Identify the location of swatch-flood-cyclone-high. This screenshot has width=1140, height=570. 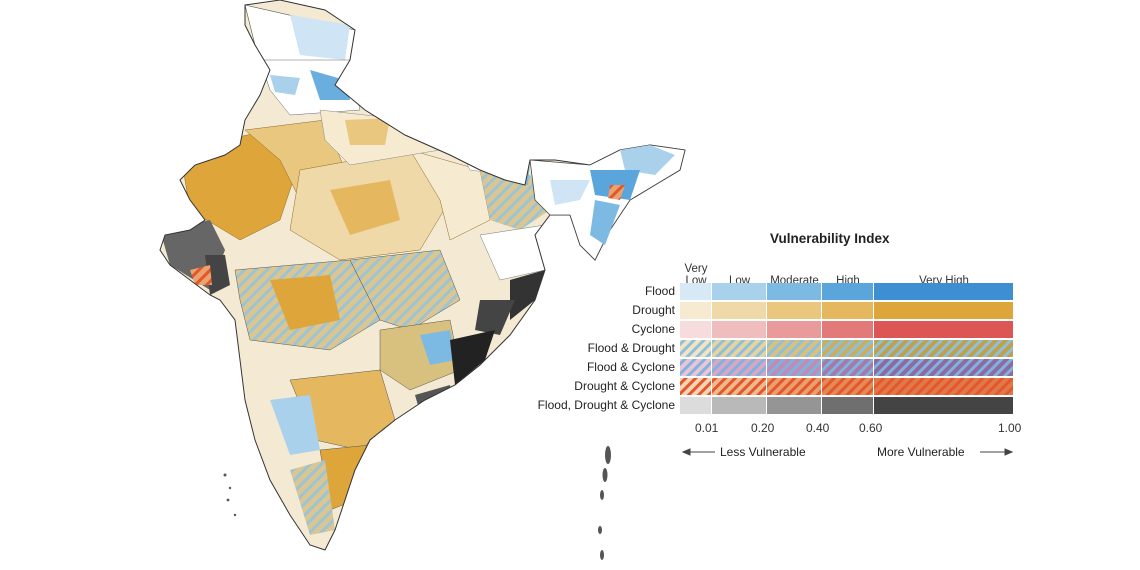
(847, 367).